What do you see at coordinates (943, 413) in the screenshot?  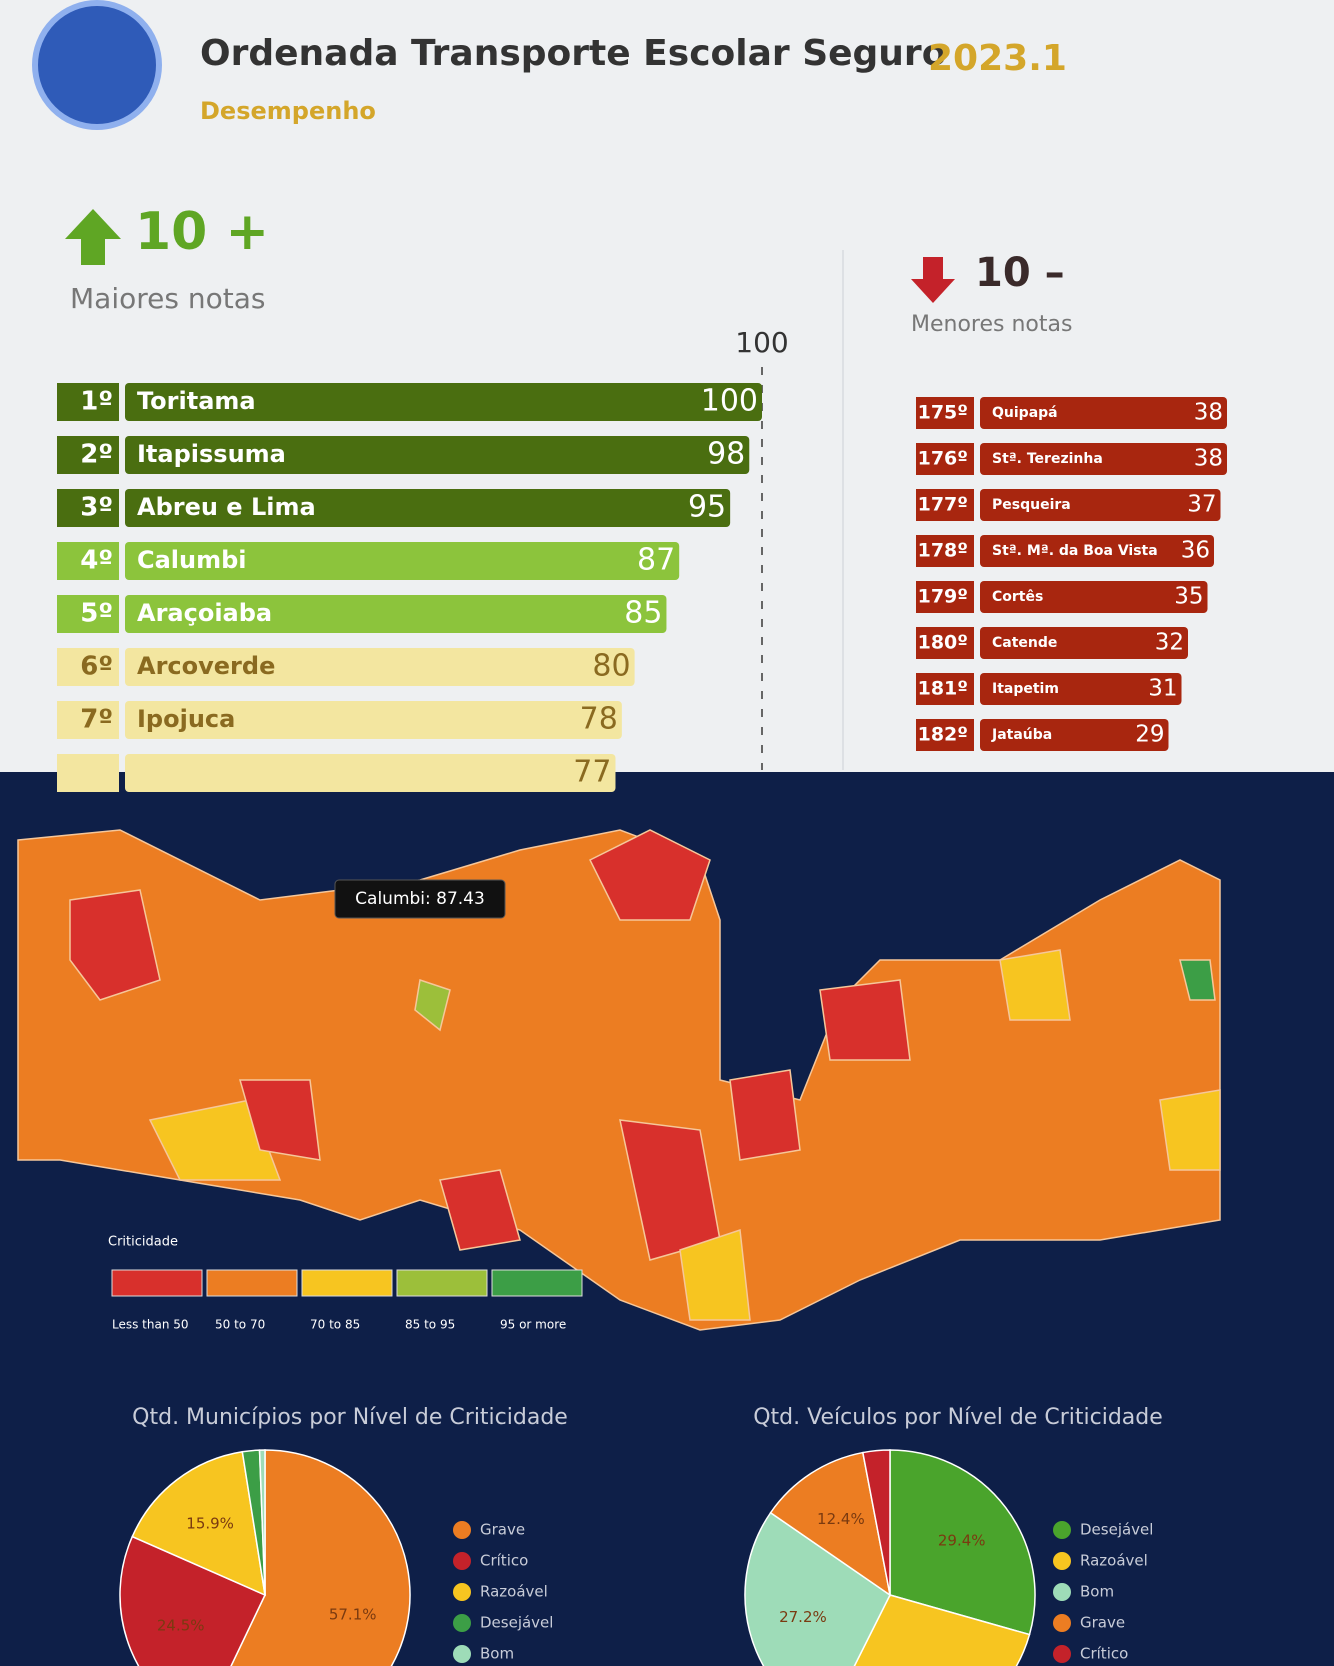 I see `rank-label: 175º` at bounding box center [943, 413].